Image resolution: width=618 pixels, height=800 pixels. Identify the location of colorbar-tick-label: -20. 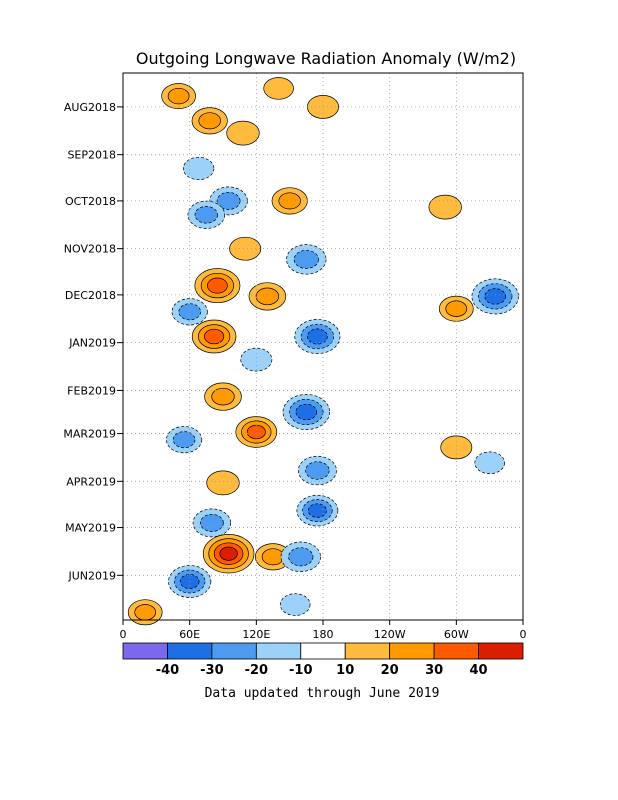
(257, 670).